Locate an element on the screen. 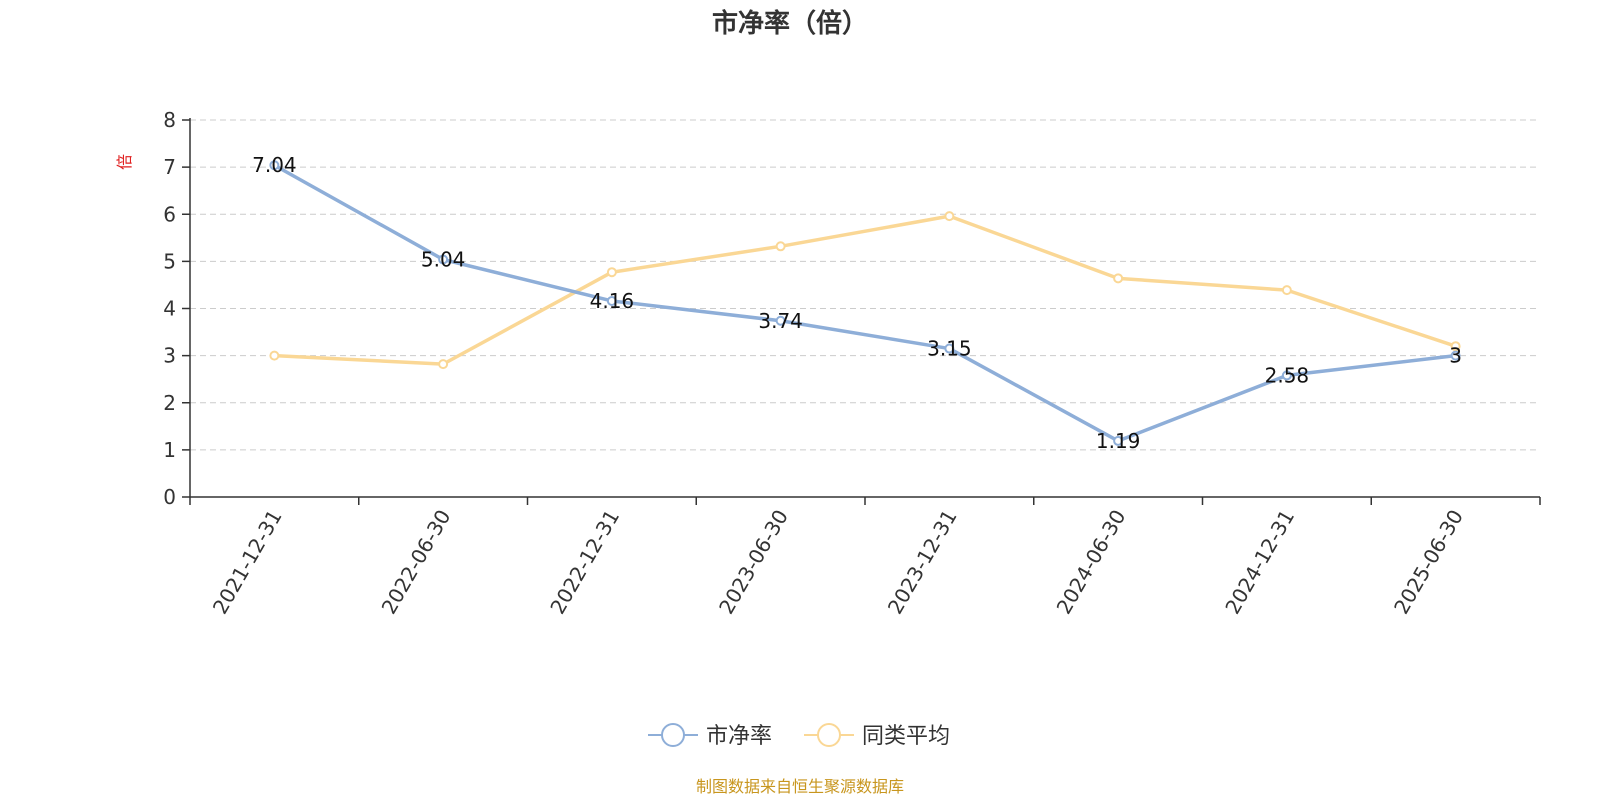  chart-title: 市净率（倍） is located at coordinates (790, 23).